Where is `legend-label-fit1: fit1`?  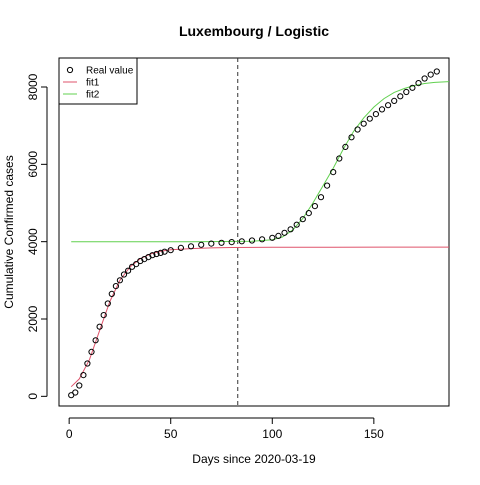
legend-label-fit1: fit1 is located at coordinates (93, 83).